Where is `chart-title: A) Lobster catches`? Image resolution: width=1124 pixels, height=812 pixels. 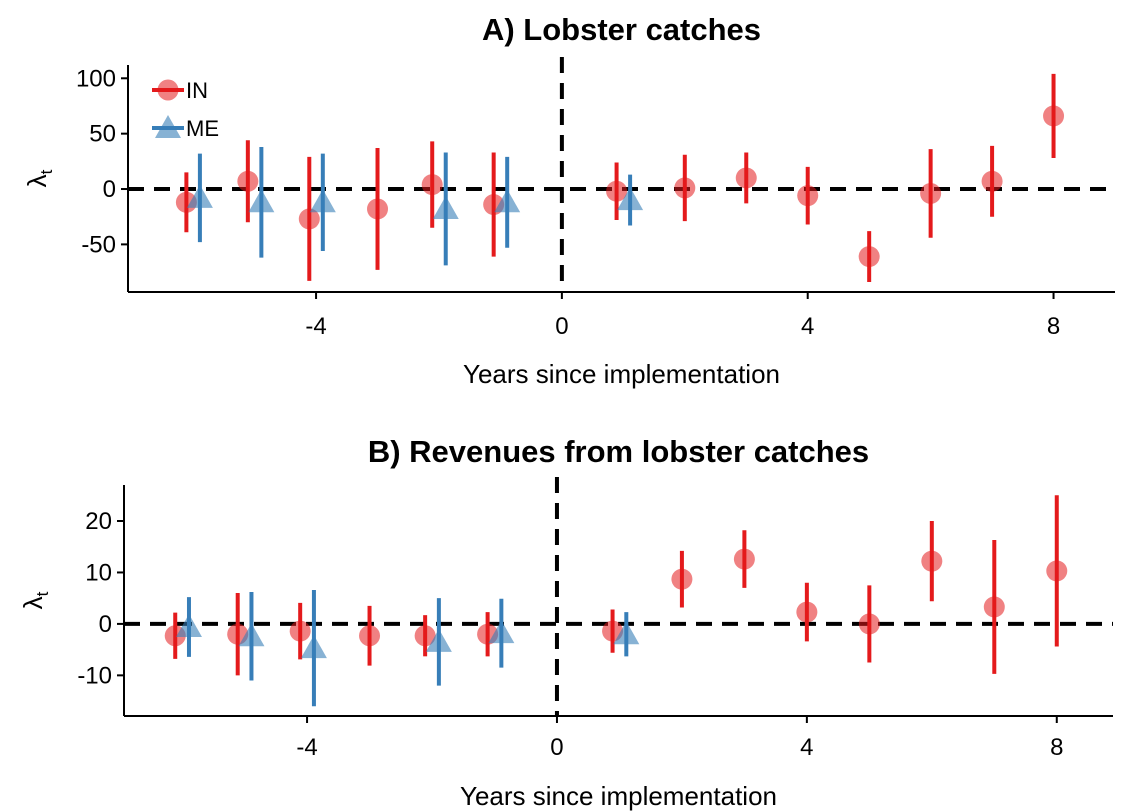
chart-title: A) Lobster catches is located at coordinates (621, 29).